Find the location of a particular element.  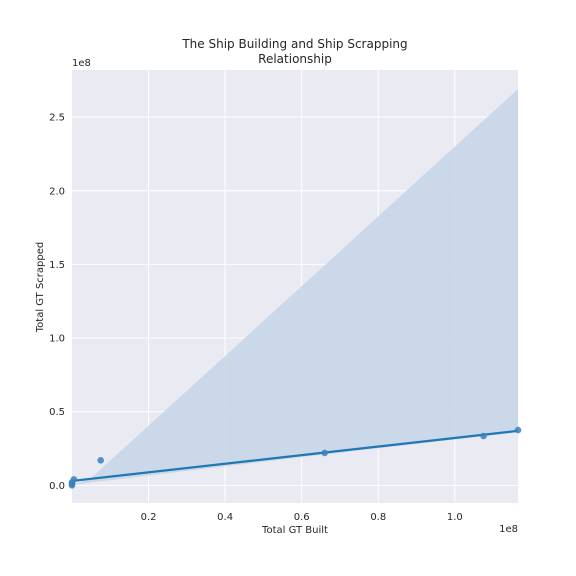

y-axis-label: Total GT Scrapped is located at coordinates (40, 288).